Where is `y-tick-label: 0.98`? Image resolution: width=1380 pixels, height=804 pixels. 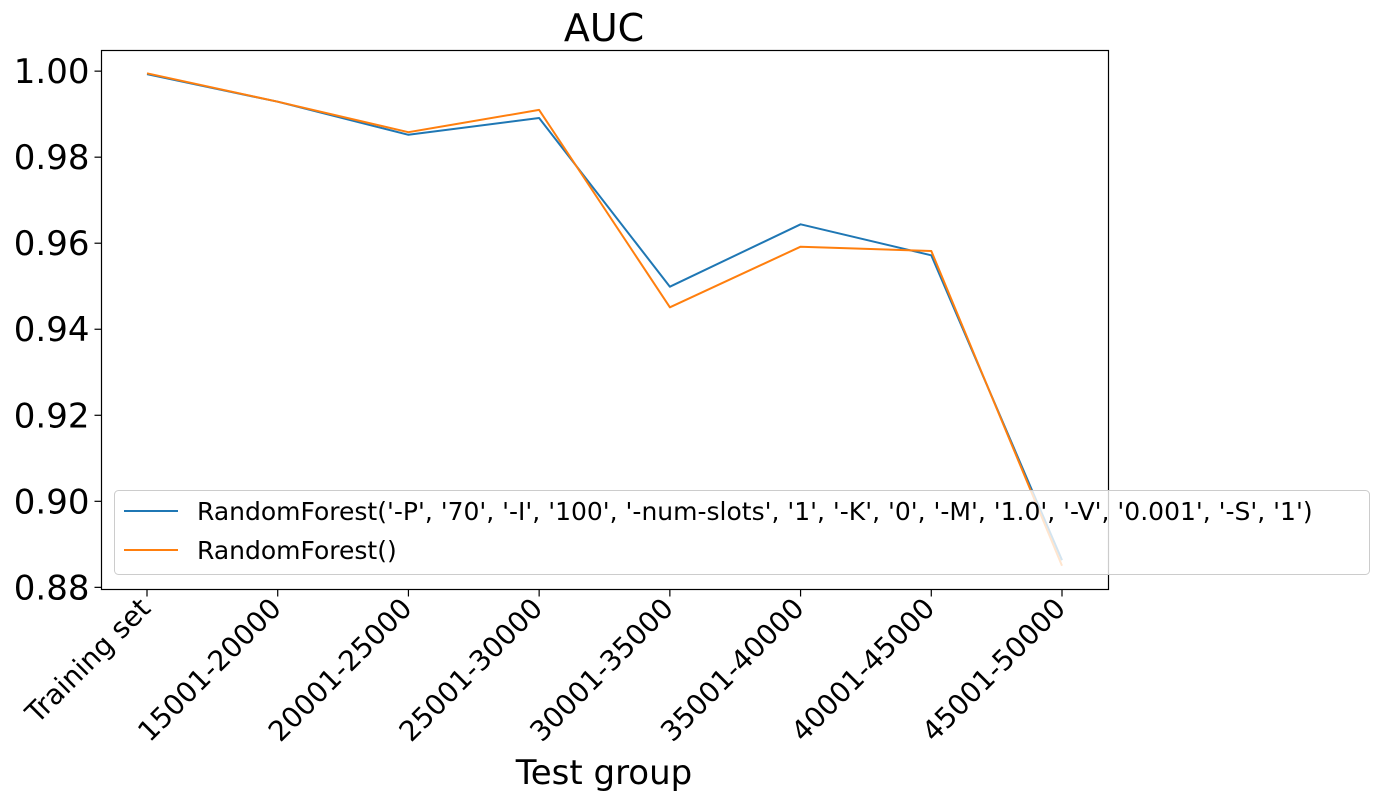
y-tick-label: 0.98 is located at coordinates (52, 158).